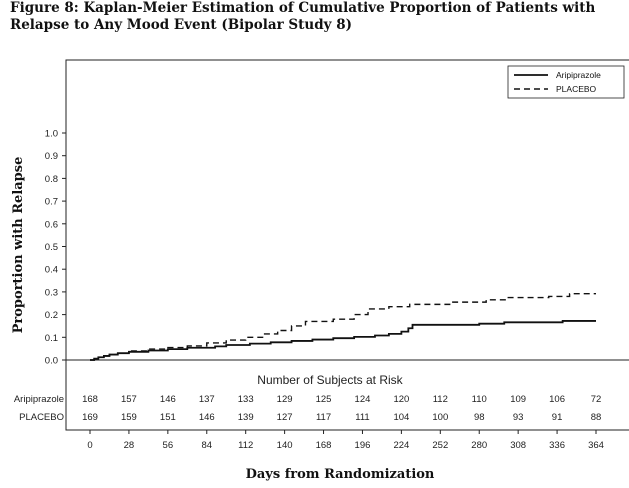 The height and width of the screenshot is (488, 629). What do you see at coordinates (401, 399) in the screenshot?
I see `risk-value: 120` at bounding box center [401, 399].